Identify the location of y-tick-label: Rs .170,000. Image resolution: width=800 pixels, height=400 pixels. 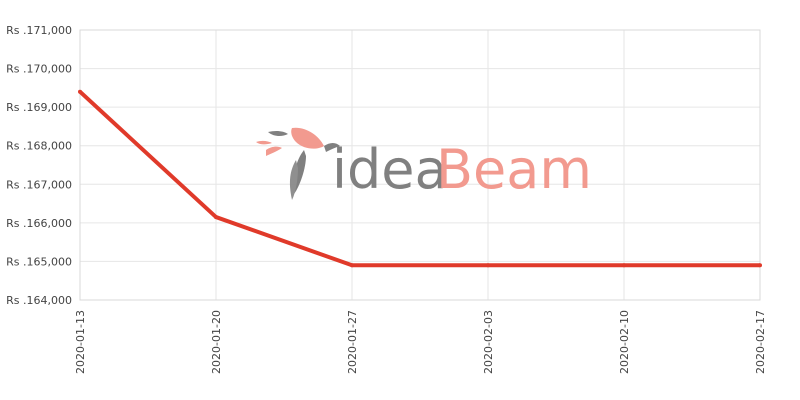
(39, 69).